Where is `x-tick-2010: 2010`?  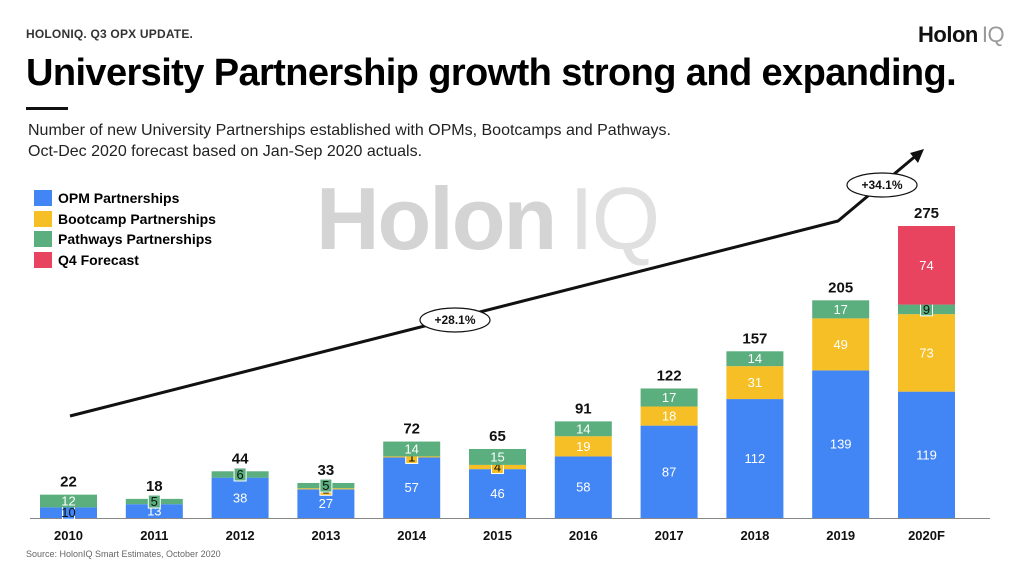 x-tick-2010: 2010 is located at coordinates (68, 535).